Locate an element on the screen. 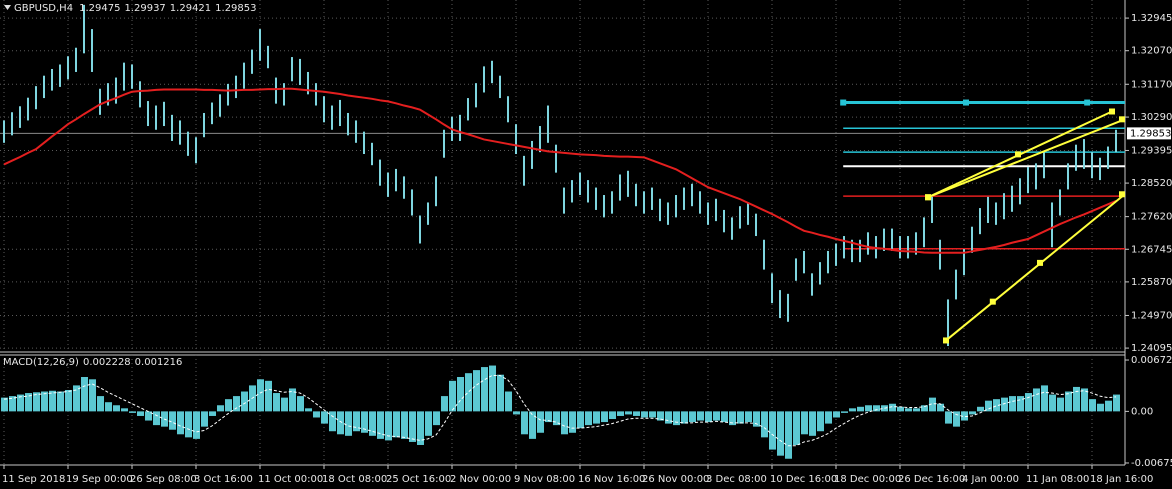 This screenshot has height=489, width=1172. menu-triangle is located at coordinates (7, 7).